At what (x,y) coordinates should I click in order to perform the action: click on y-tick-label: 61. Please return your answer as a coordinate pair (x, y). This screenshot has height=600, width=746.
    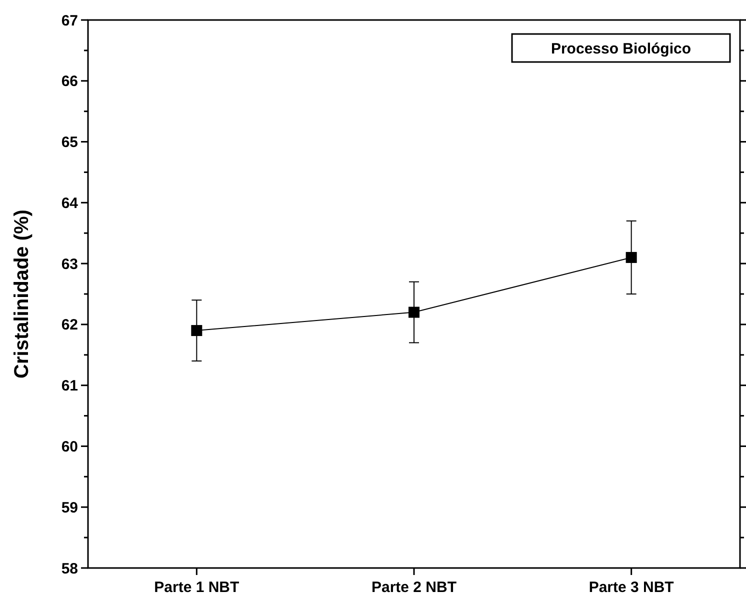
    Looking at the image, I should click on (69, 386).